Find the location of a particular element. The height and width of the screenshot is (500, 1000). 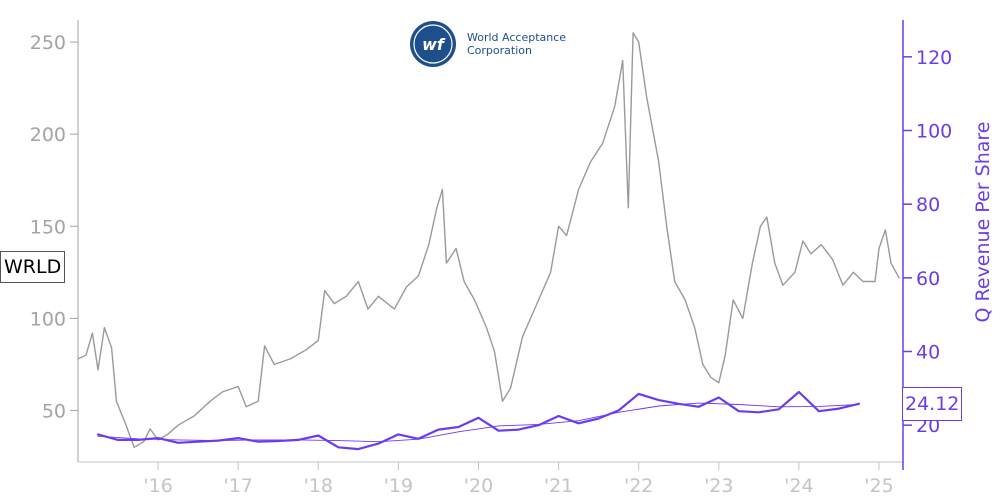

left-axis-ticks: 50 100 150 200 250 is located at coordinates (54, 227).